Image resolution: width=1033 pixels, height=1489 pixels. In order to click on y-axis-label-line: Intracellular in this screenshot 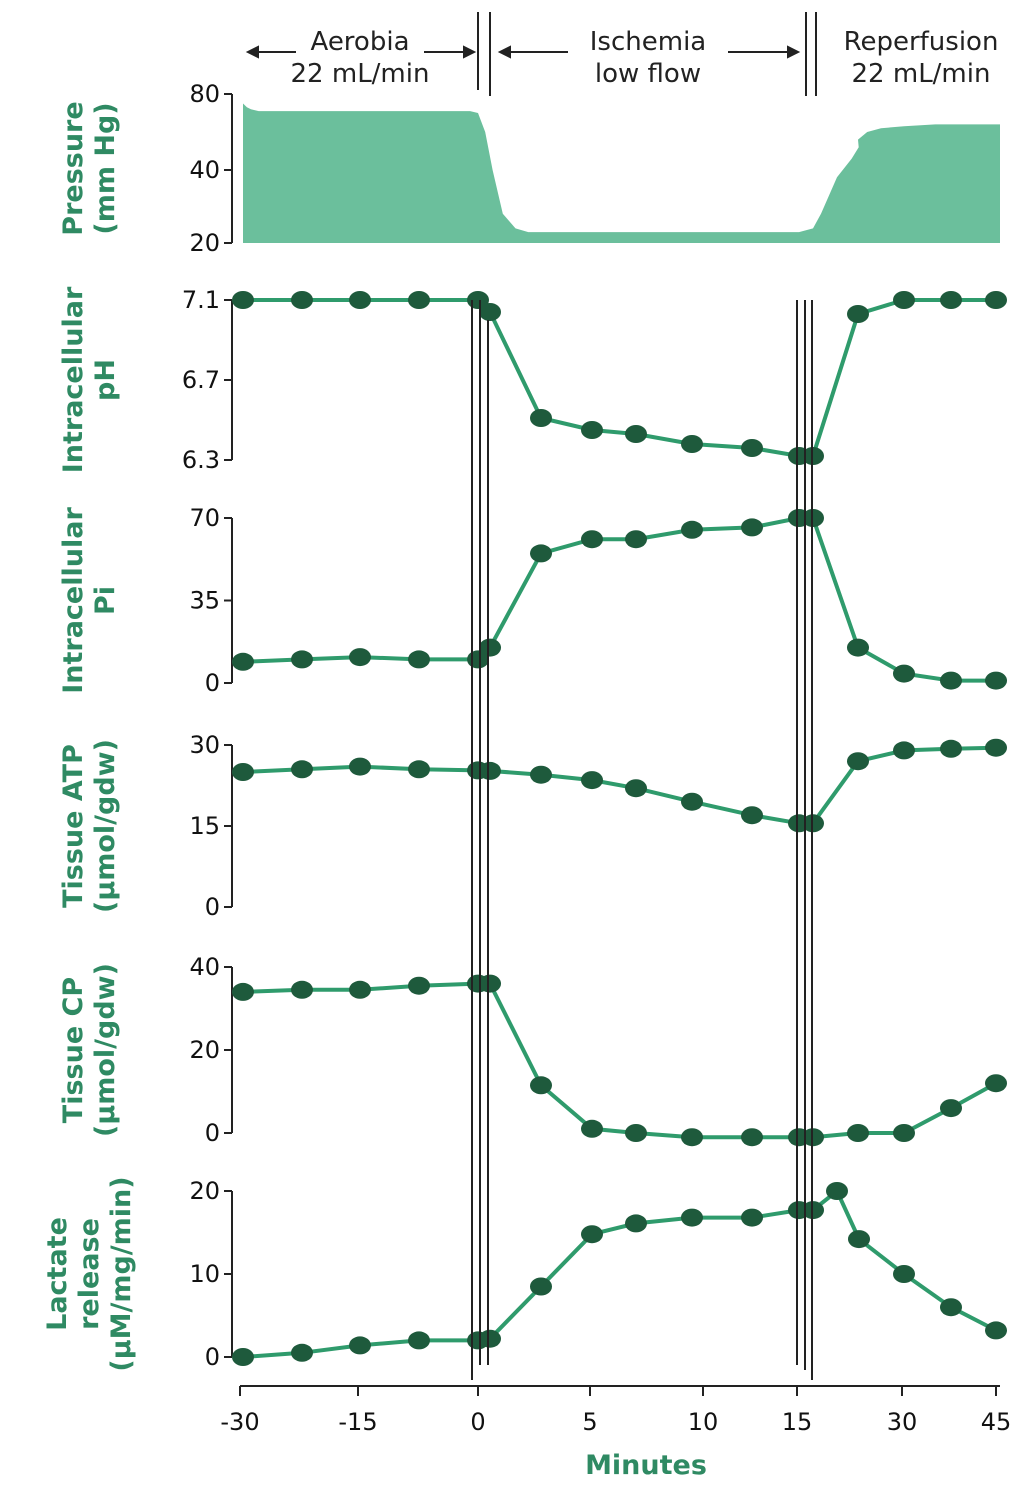, I will do `click(73, 379)`.